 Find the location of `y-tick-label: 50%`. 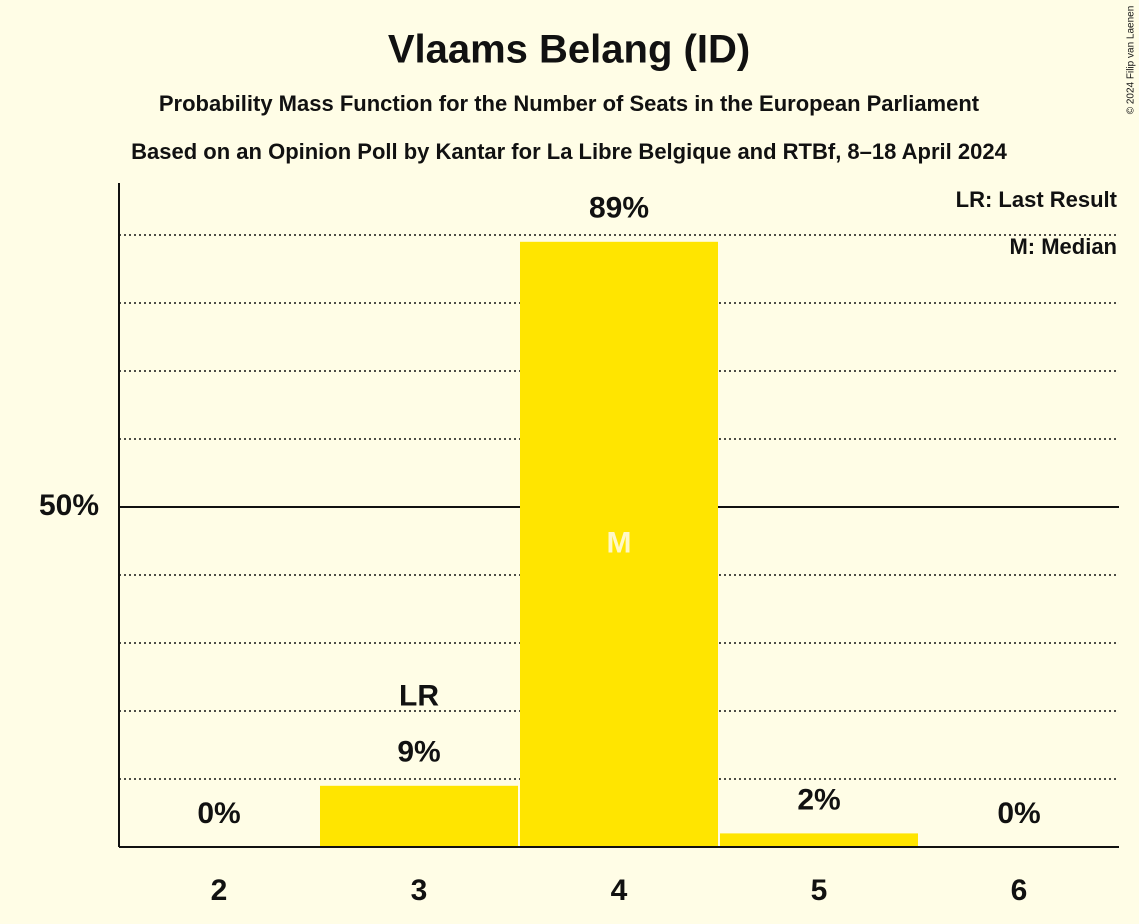

y-tick-label: 50% is located at coordinates (69, 505).